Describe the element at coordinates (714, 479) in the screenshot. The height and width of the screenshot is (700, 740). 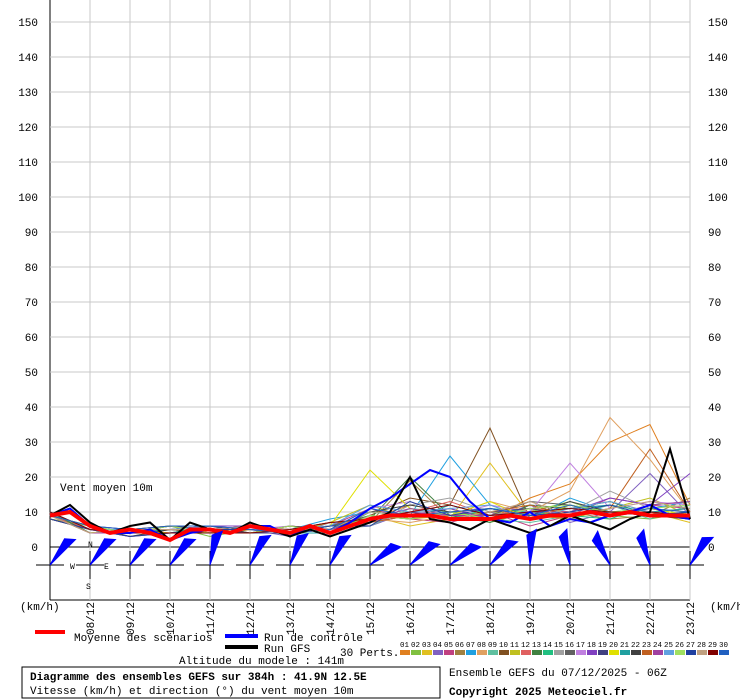
I see `y-tick-label-right: 20` at that location.